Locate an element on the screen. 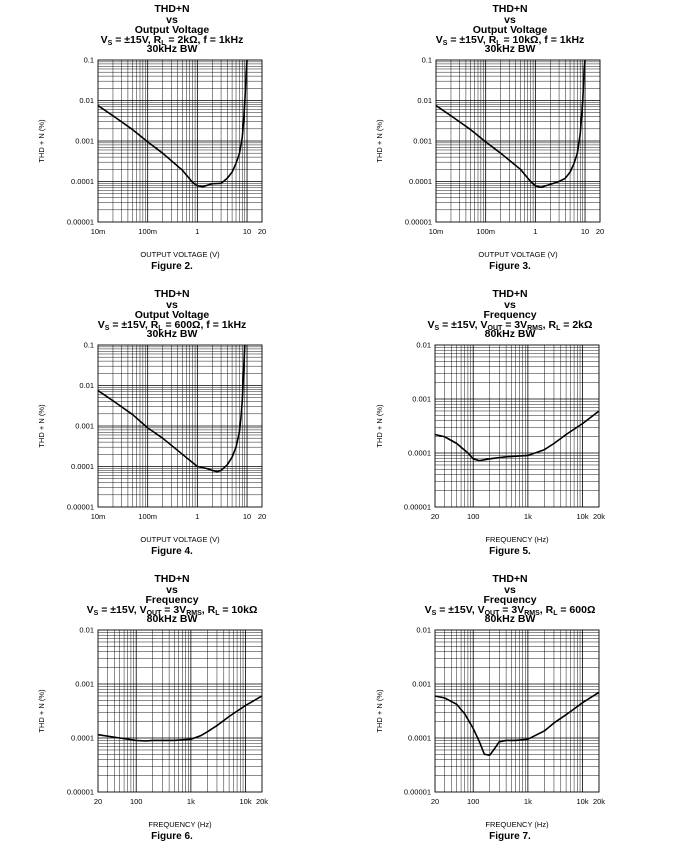  figure-caption: Figure 6. is located at coordinates (172, 836).